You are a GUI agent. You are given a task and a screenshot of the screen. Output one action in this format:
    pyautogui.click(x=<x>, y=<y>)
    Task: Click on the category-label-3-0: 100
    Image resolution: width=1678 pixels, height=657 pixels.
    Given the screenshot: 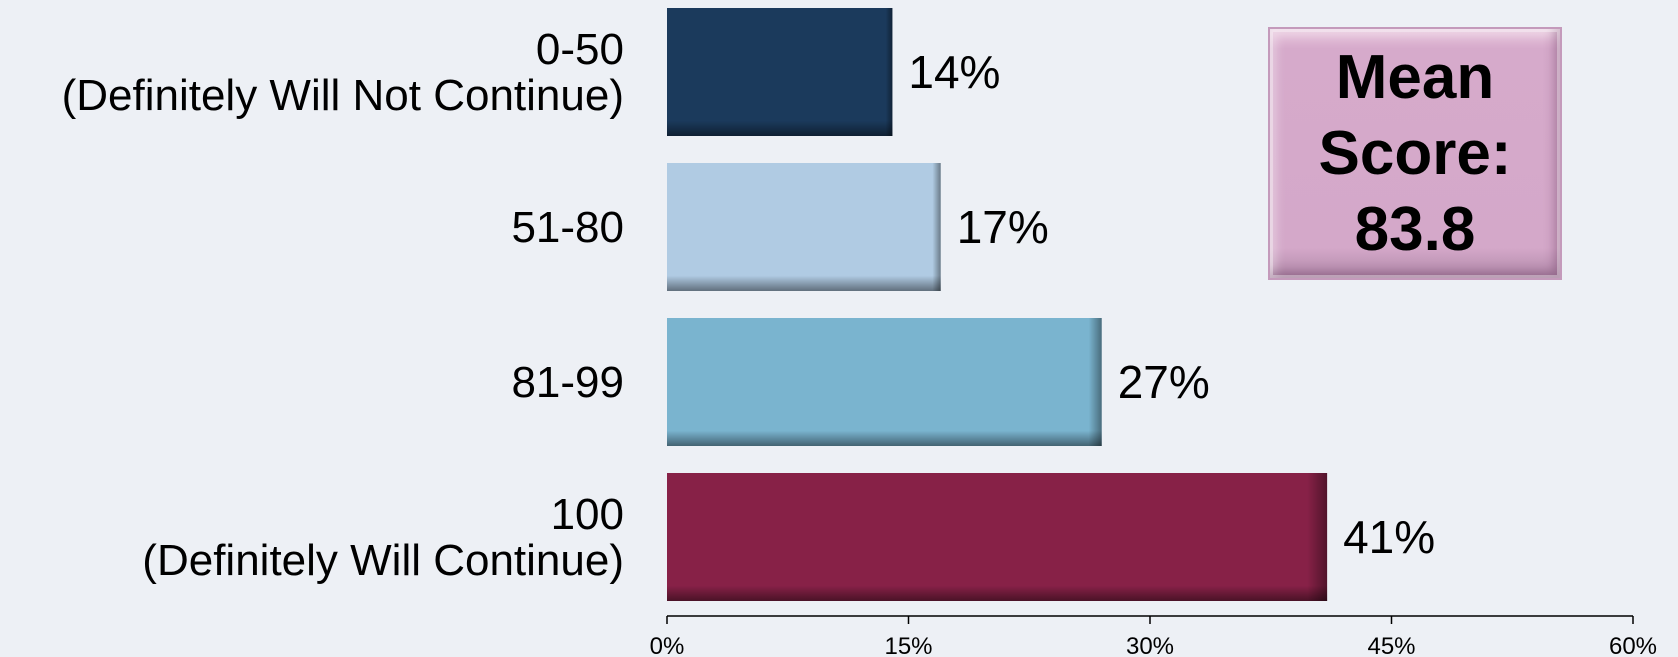 What is the action you would take?
    pyautogui.click(x=587, y=514)
    